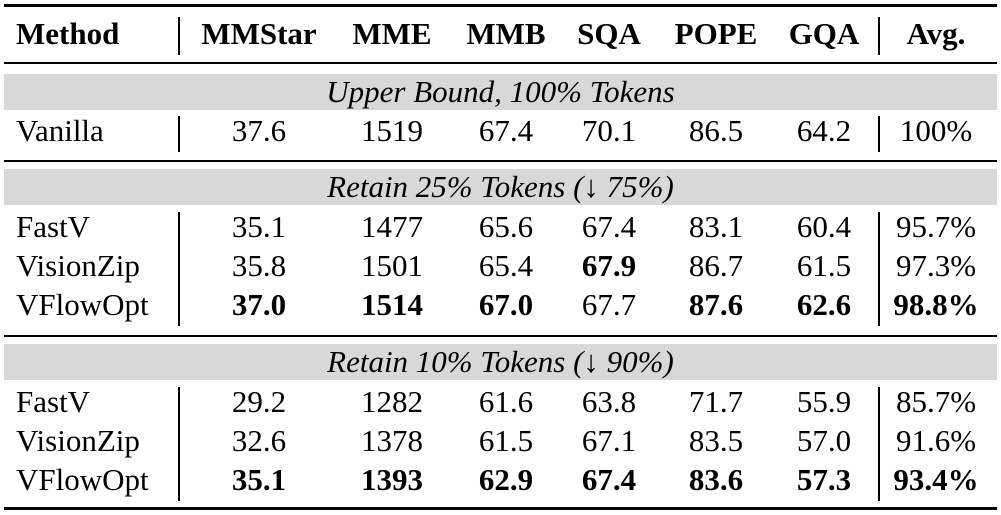 This screenshot has width=1001, height=515. I want to click on group-title-retain-25: Retain 25% Tokens (↓ 75%), so click(500, 187).